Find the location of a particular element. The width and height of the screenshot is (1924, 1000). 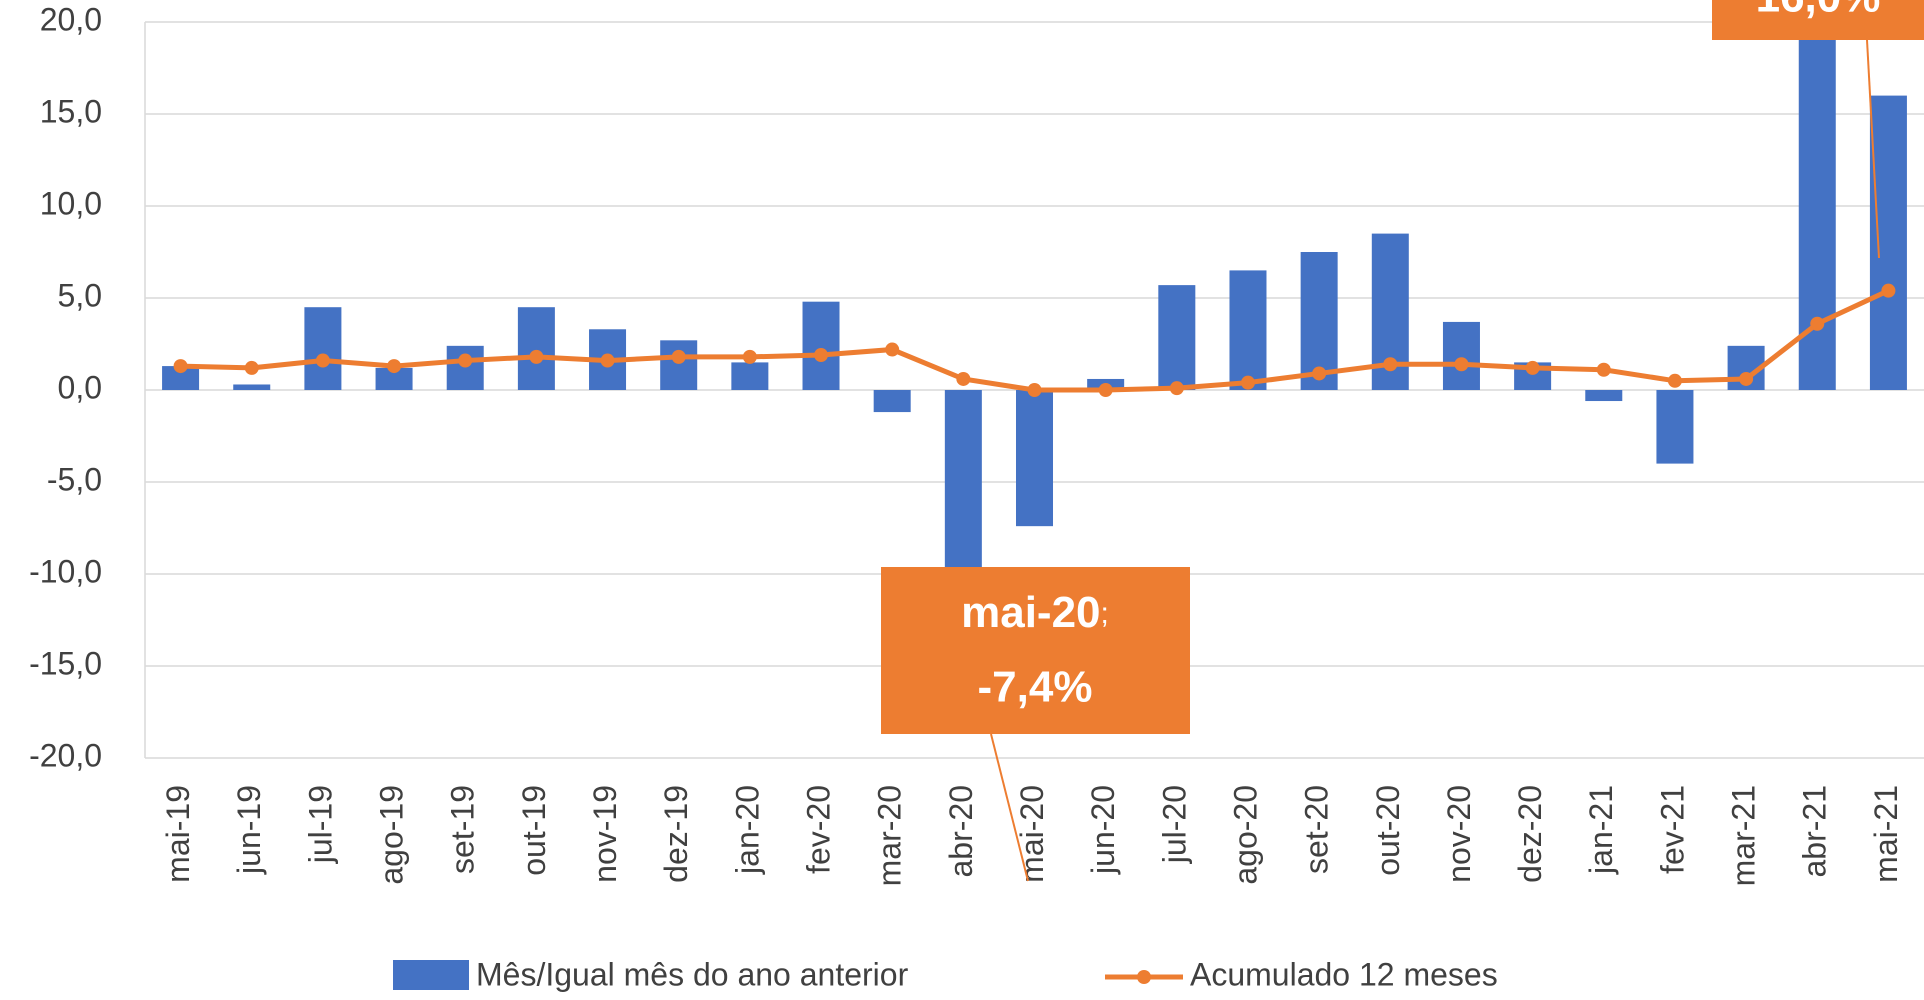

data-label: -7,4% is located at coordinates (1035, 687).